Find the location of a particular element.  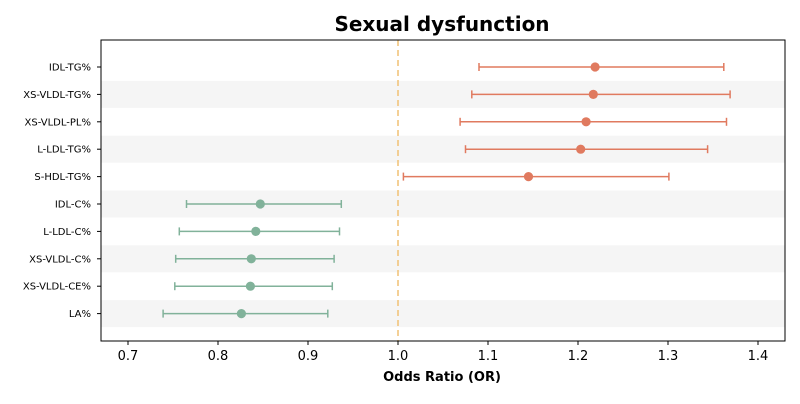

x-tick-label: 1.0 is located at coordinates (398, 356).